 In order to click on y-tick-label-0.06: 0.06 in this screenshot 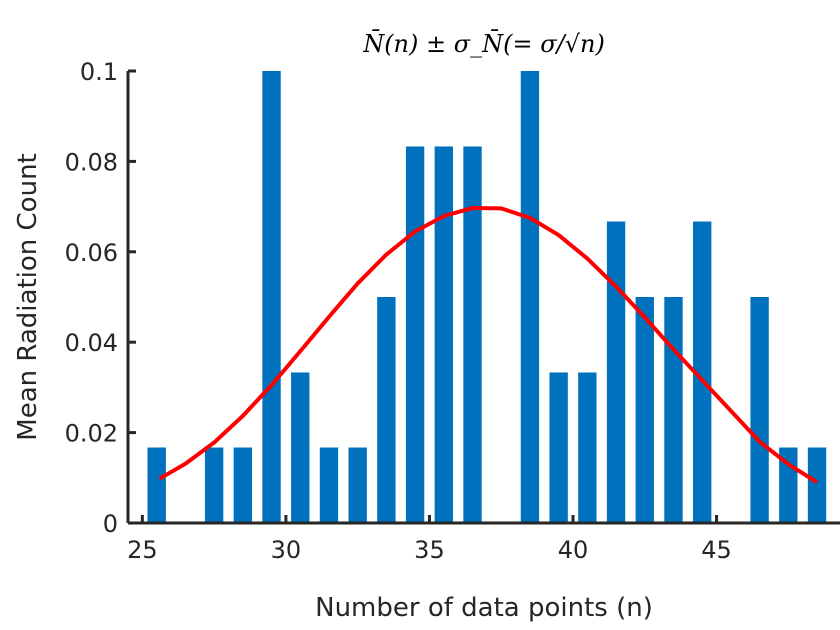, I will do `click(91, 253)`.